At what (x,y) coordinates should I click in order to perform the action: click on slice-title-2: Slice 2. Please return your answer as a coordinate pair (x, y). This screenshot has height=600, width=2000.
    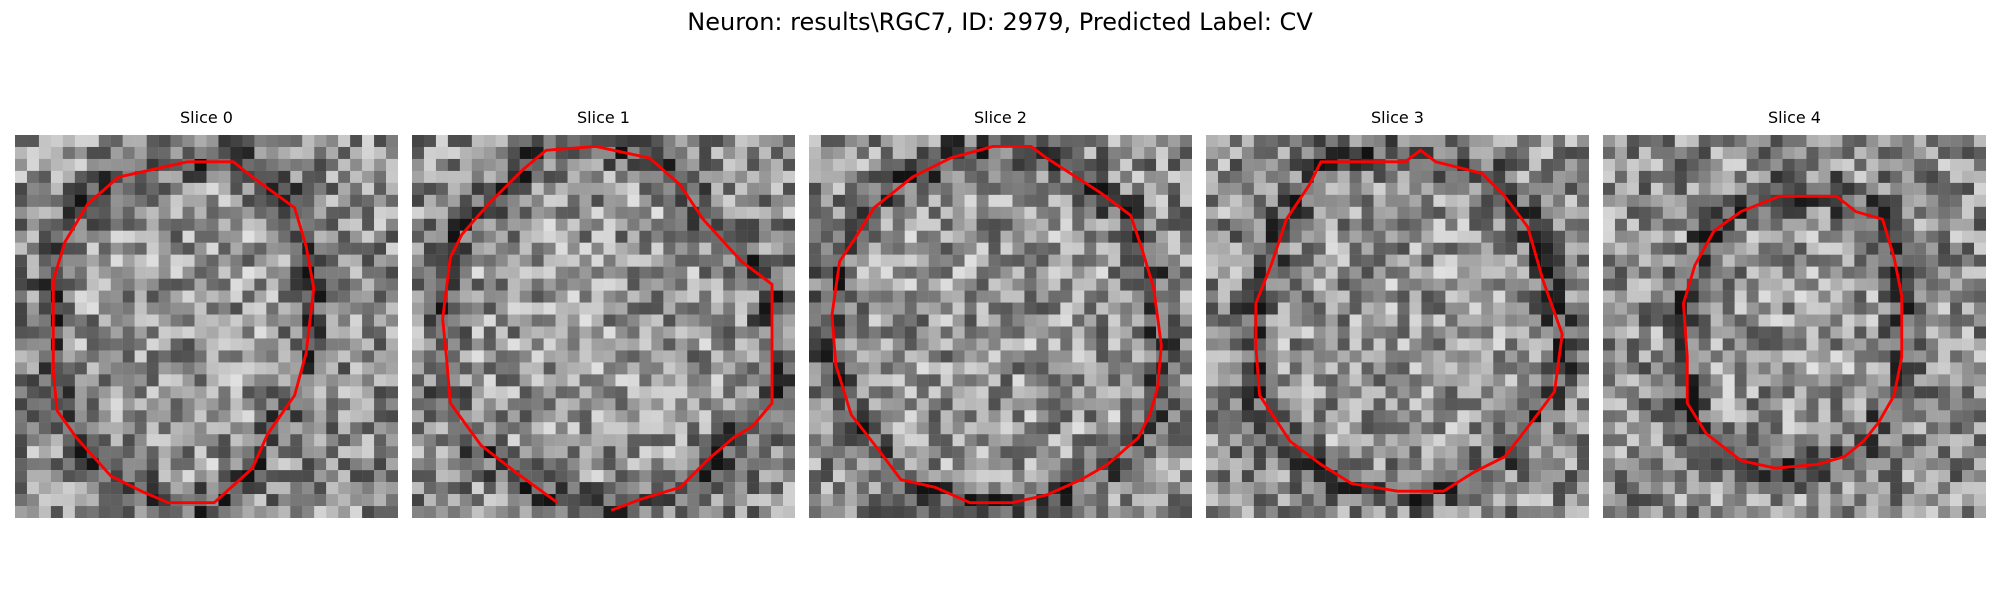
    Looking at the image, I should click on (1000, 117).